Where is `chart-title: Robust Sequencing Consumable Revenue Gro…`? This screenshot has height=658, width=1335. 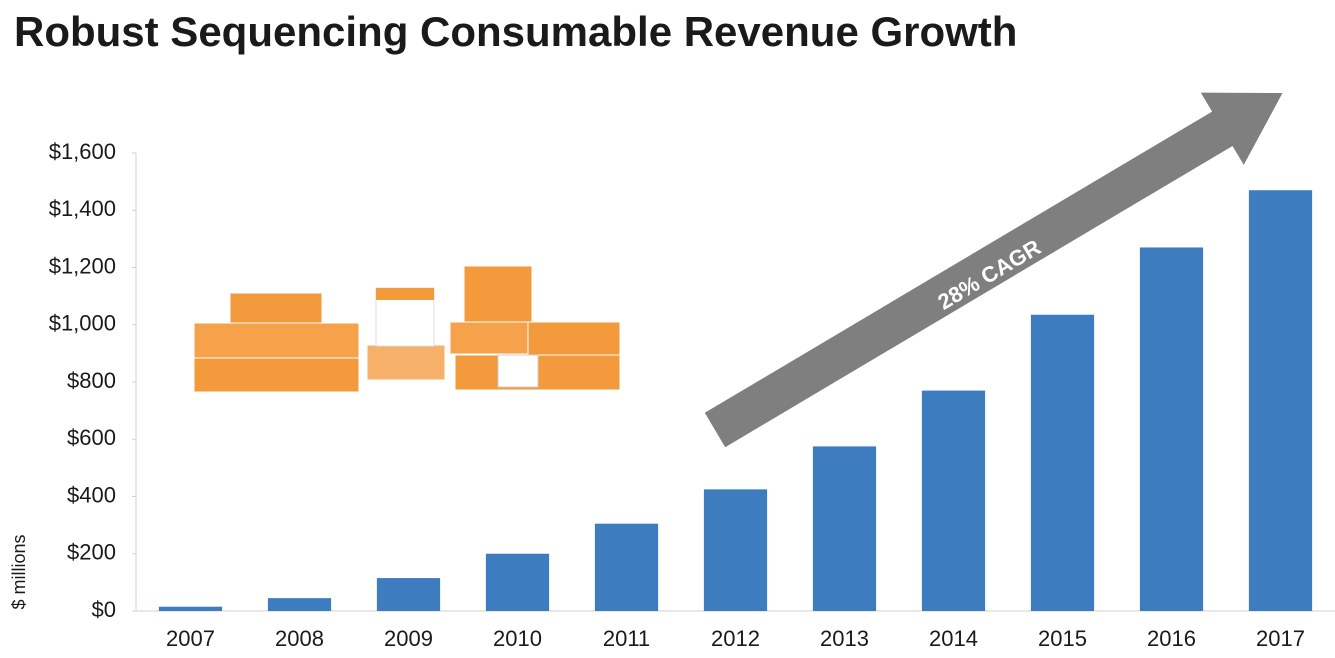 chart-title: Robust Sequencing Consumable Revenue Gro… is located at coordinates (515, 31).